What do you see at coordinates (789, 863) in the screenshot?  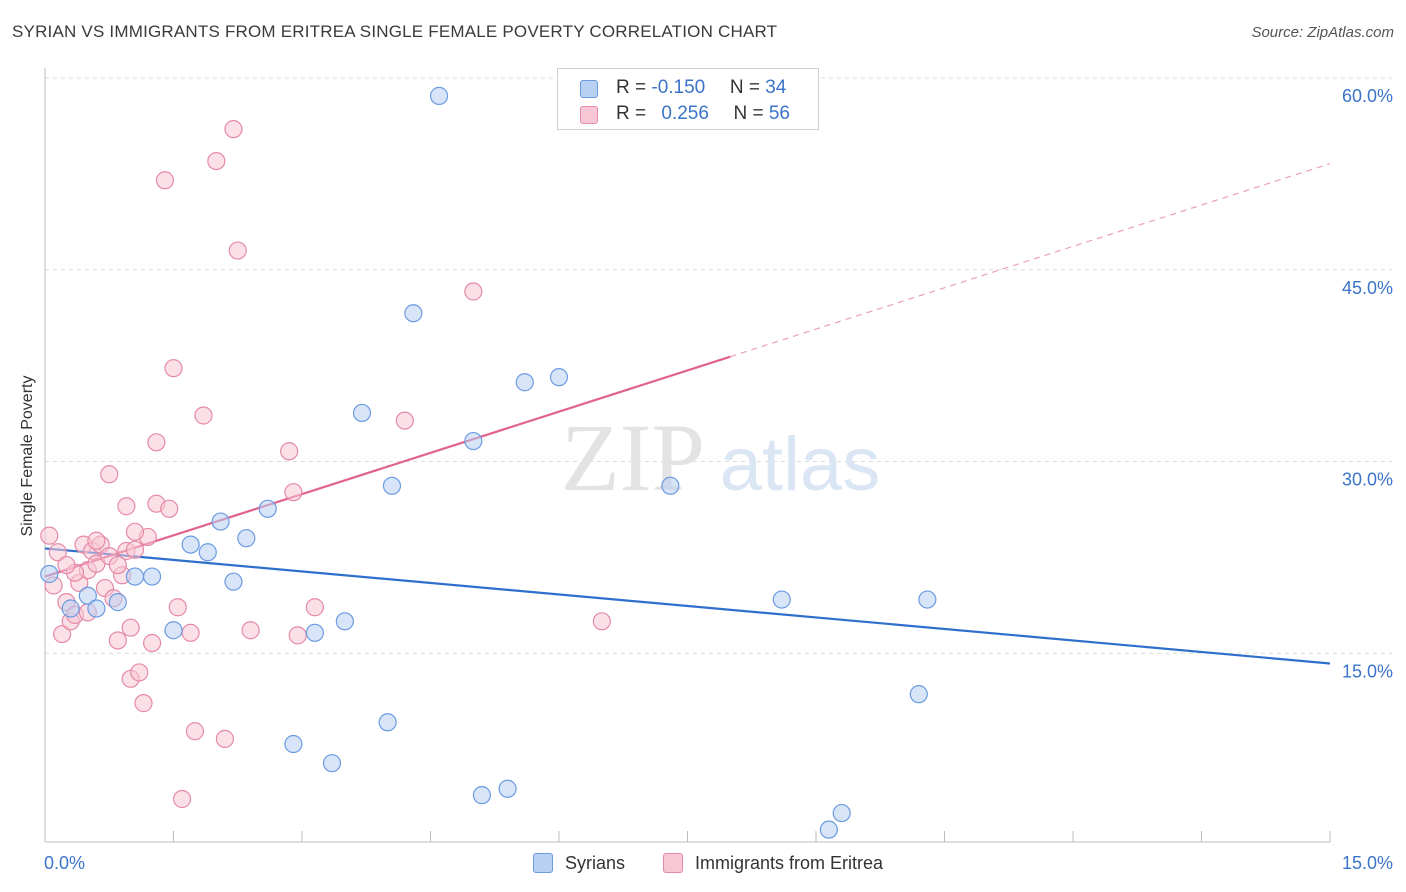 I see `legend-label-eritrea: Immigrants from Eritrea` at bounding box center [789, 863].